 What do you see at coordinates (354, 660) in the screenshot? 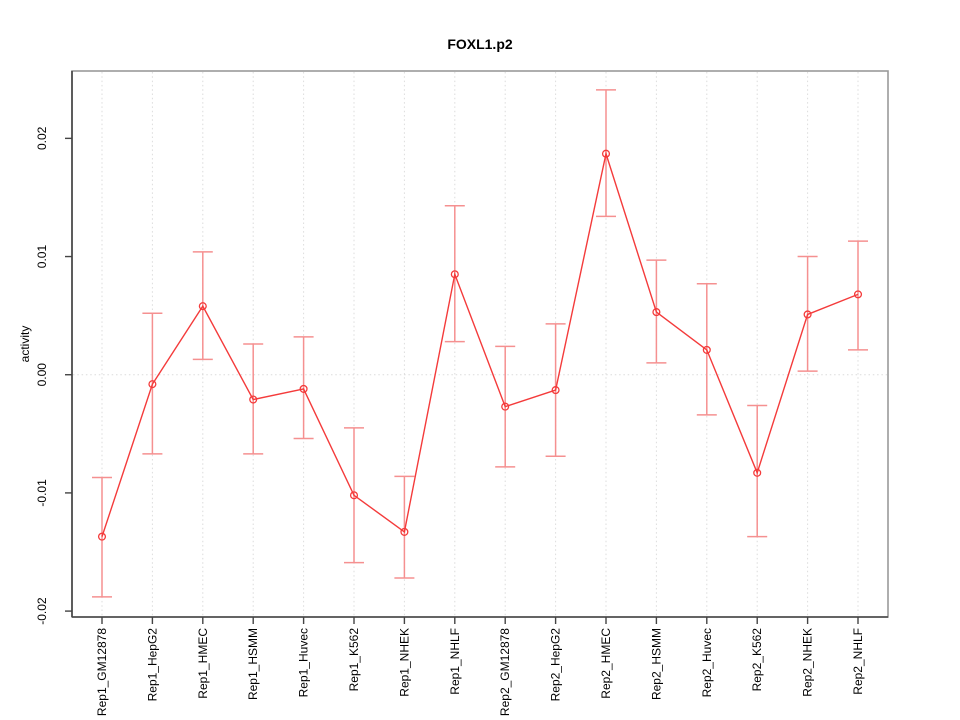
I see `x-tick-label: Rep1_K562` at bounding box center [354, 660].